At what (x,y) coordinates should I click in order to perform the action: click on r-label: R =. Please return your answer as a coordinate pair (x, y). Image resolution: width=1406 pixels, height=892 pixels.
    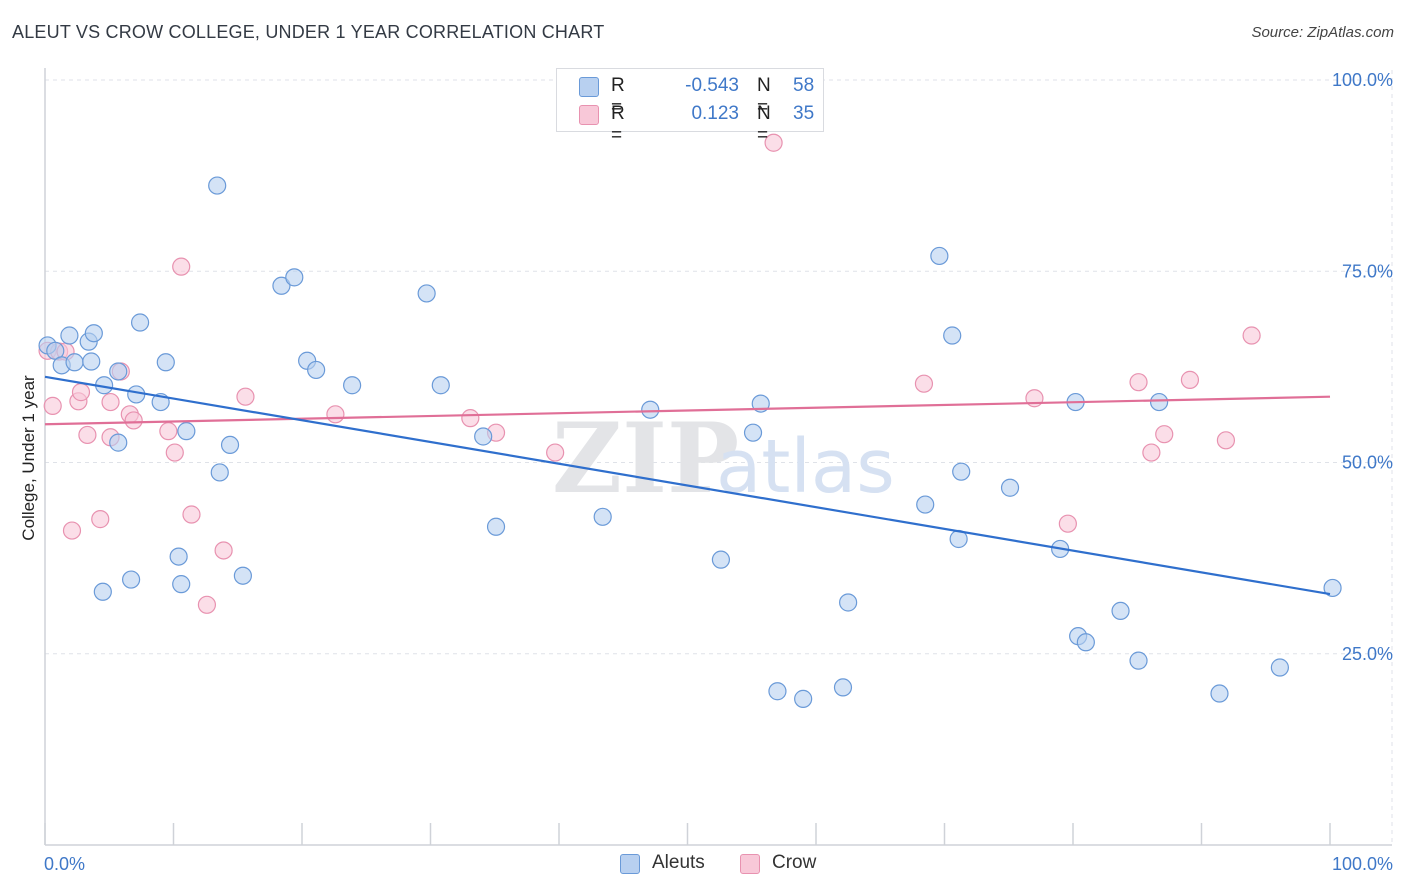
    Looking at the image, I should click on (618, 124).